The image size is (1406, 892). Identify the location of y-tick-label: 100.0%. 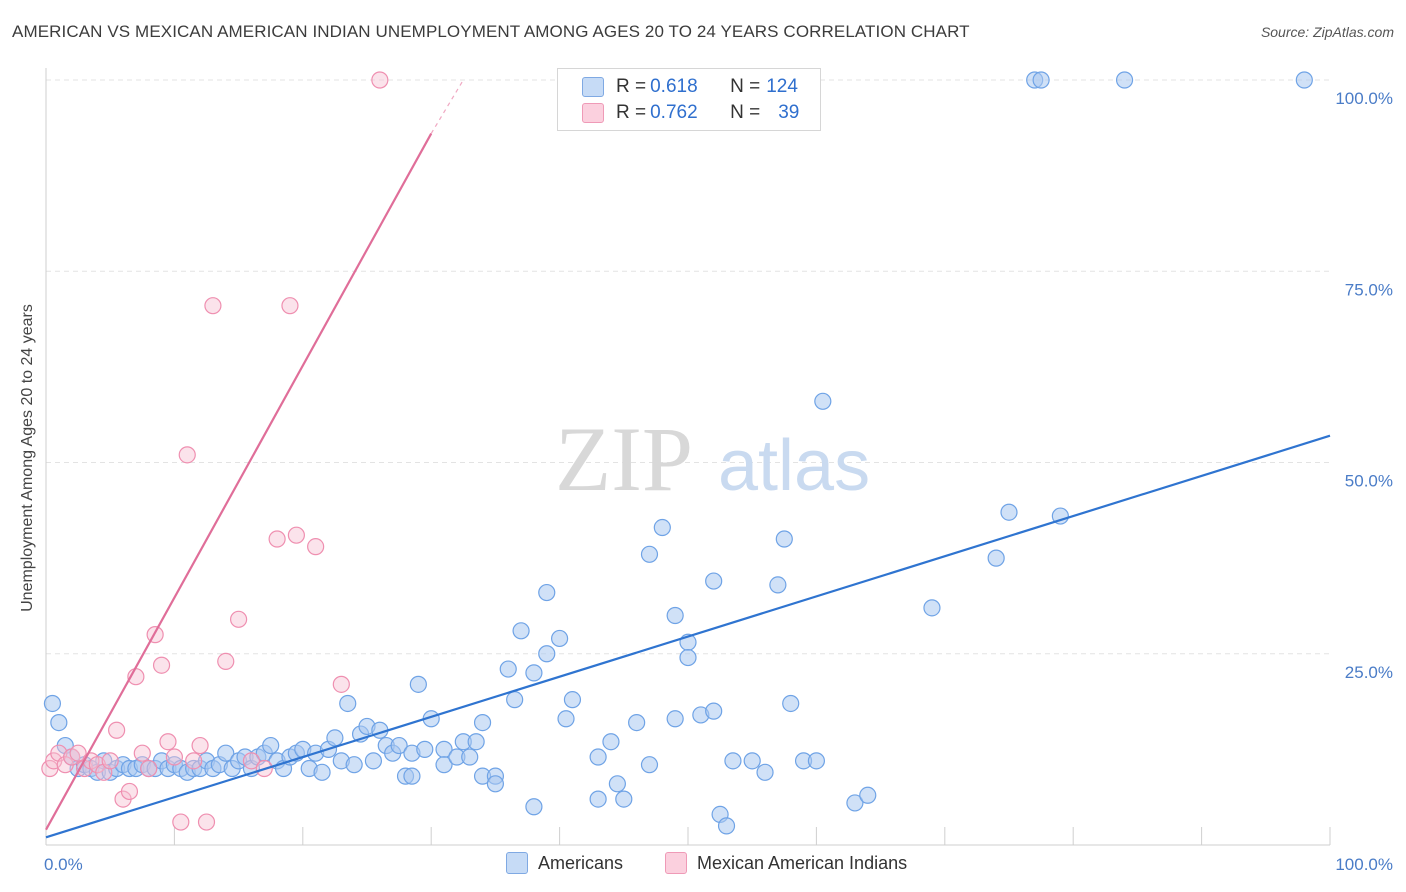
(1364, 98).